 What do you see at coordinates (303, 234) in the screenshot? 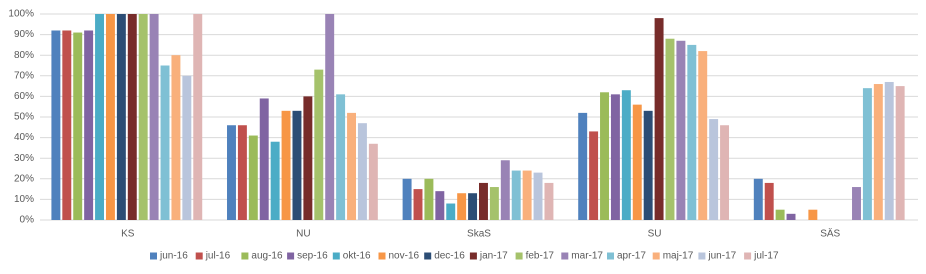
I see `x-tick-label: NU` at bounding box center [303, 234].